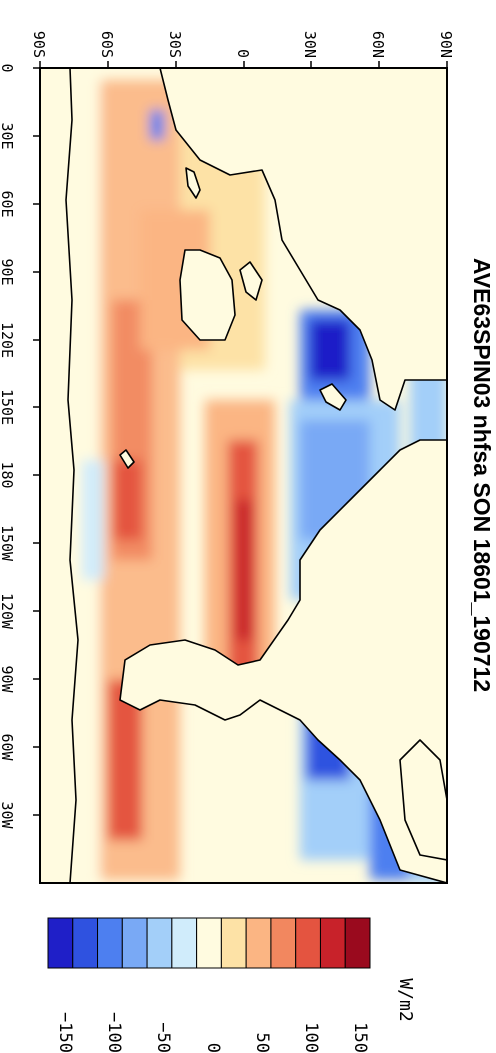 This screenshot has height=1053, width=496. I want to click on warm-core-south-pacific, so click(127, 500).